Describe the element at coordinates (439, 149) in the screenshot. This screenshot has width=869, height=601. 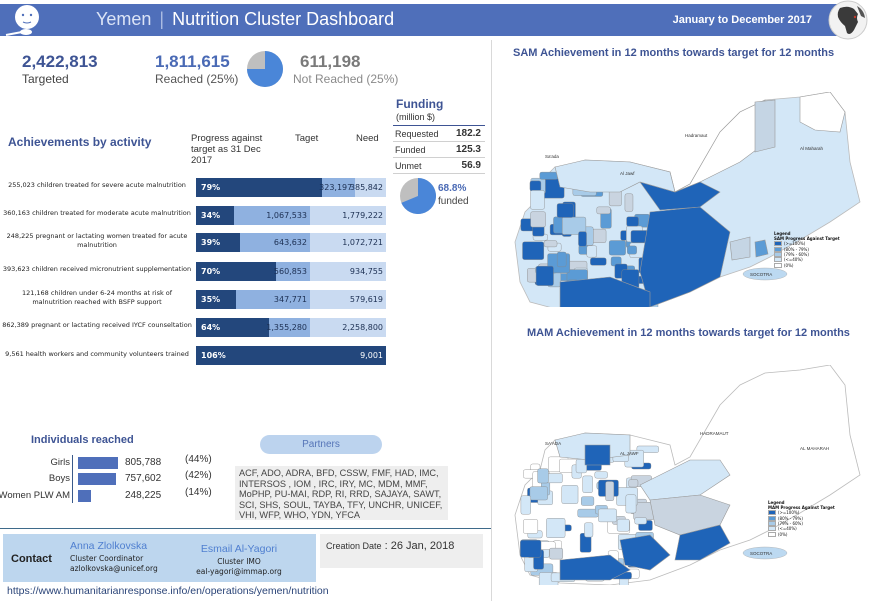
I see `funding-table: Requested 182.2 Funded 125.3 Unmet 56.9` at that location.